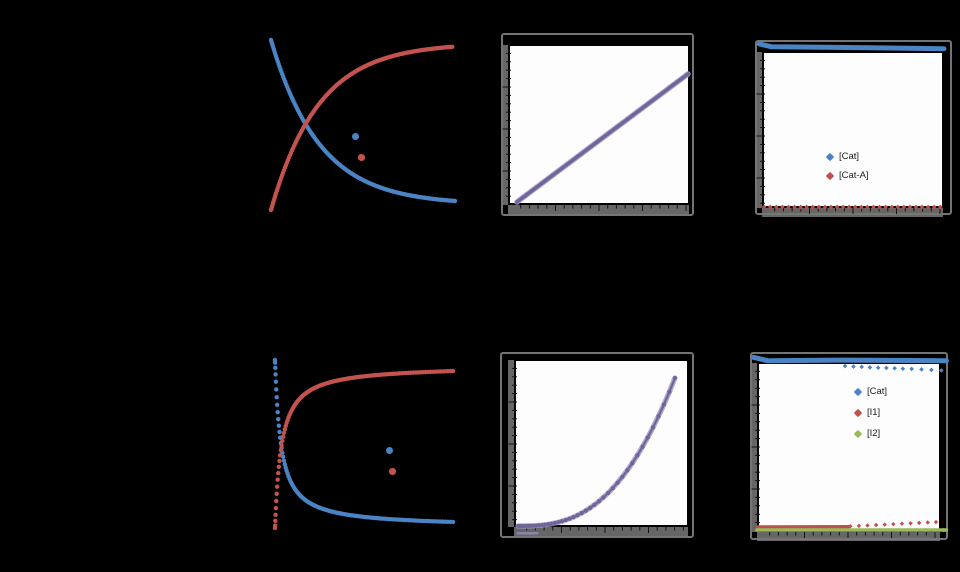 The height and width of the screenshot is (572, 960). Describe the element at coordinates (598, 125) in the screenshot. I see `plot-area-top-middle` at that location.